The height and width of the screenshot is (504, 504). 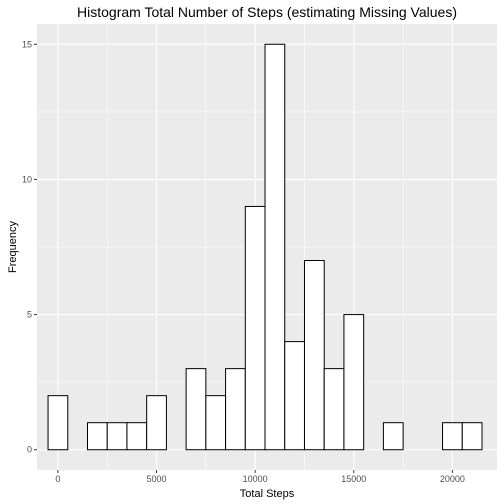 I want to click on x-tick-label: 5000, so click(x=157, y=479).